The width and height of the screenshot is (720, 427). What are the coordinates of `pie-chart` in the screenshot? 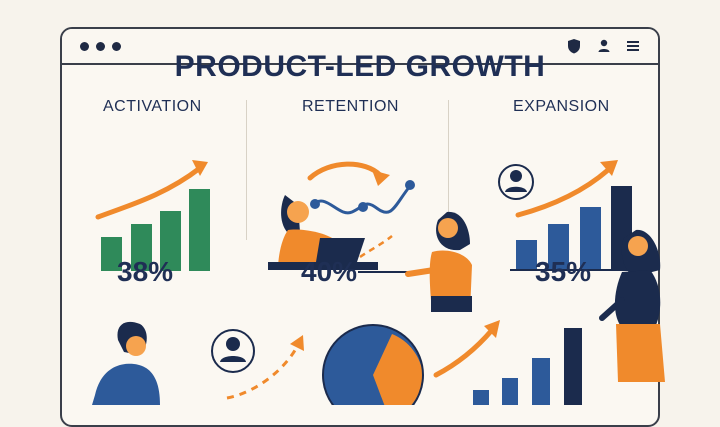 It's located at (373, 365).